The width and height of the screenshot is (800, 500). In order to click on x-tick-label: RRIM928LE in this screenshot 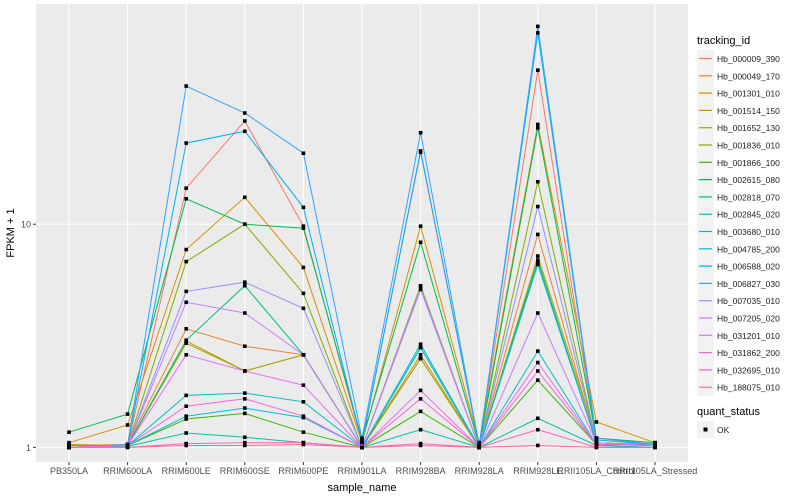, I will do `click(537, 471)`.